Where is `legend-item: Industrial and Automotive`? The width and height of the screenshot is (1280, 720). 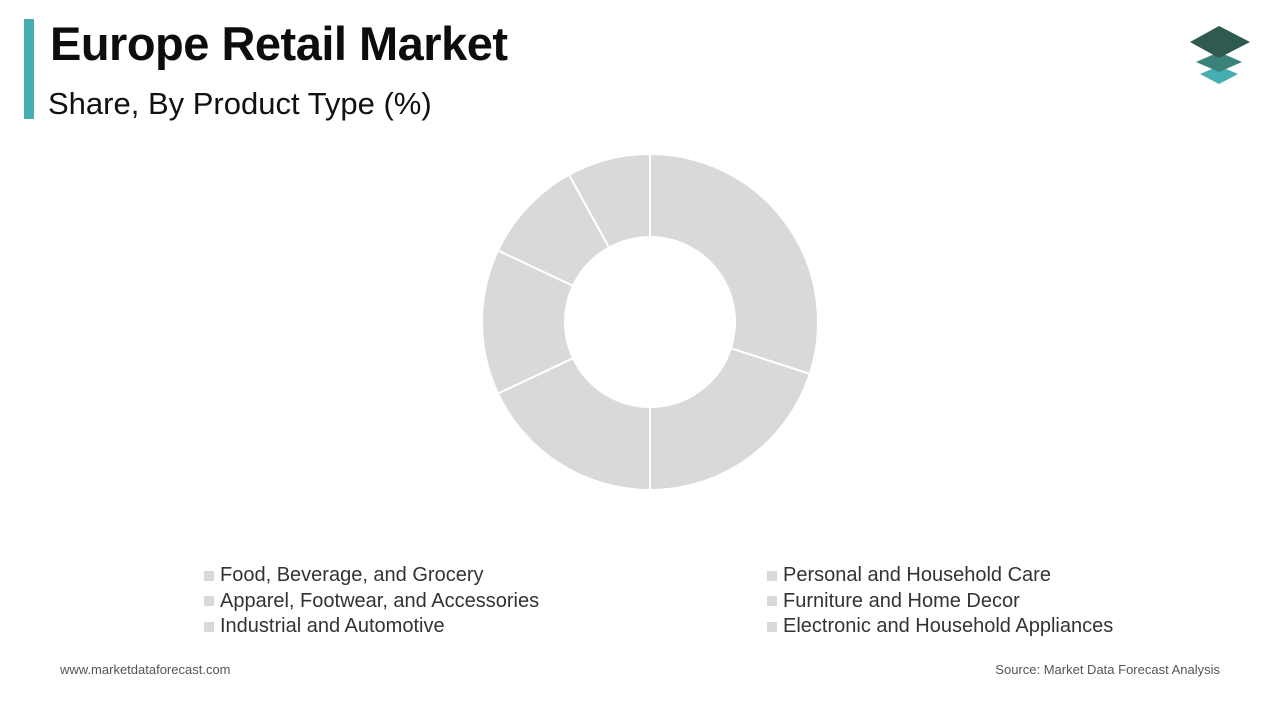
legend-item: Industrial and Automotive is located at coordinates (324, 626).